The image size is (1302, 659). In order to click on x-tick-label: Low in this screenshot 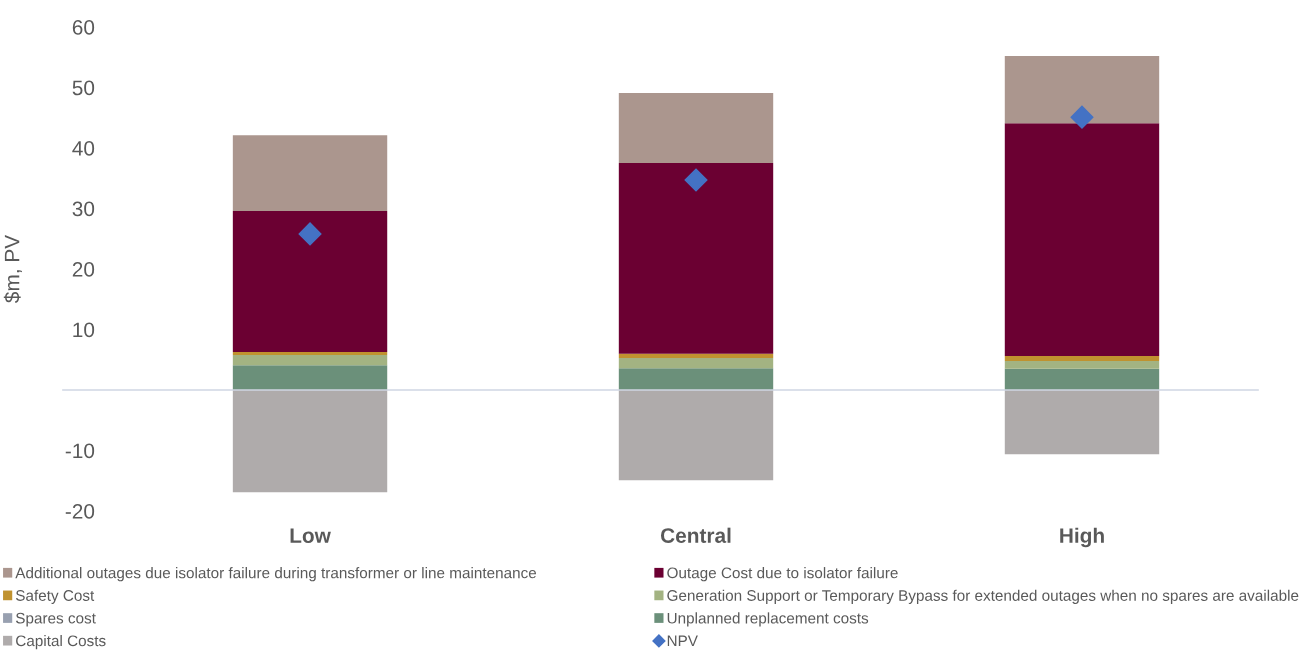, I will do `click(310, 535)`.